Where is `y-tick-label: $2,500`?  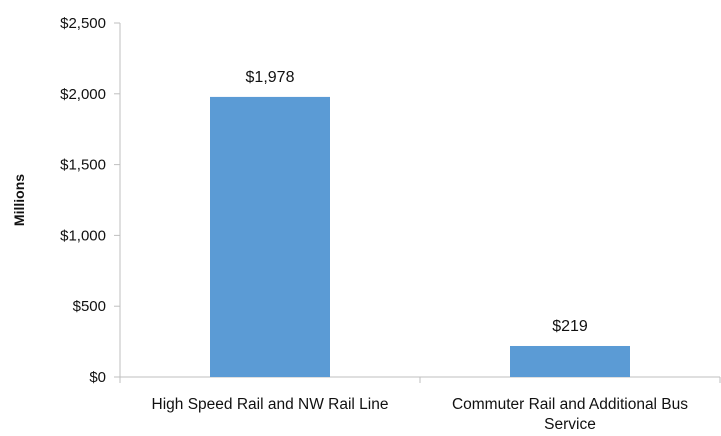 y-tick-label: $2,500 is located at coordinates (83, 23).